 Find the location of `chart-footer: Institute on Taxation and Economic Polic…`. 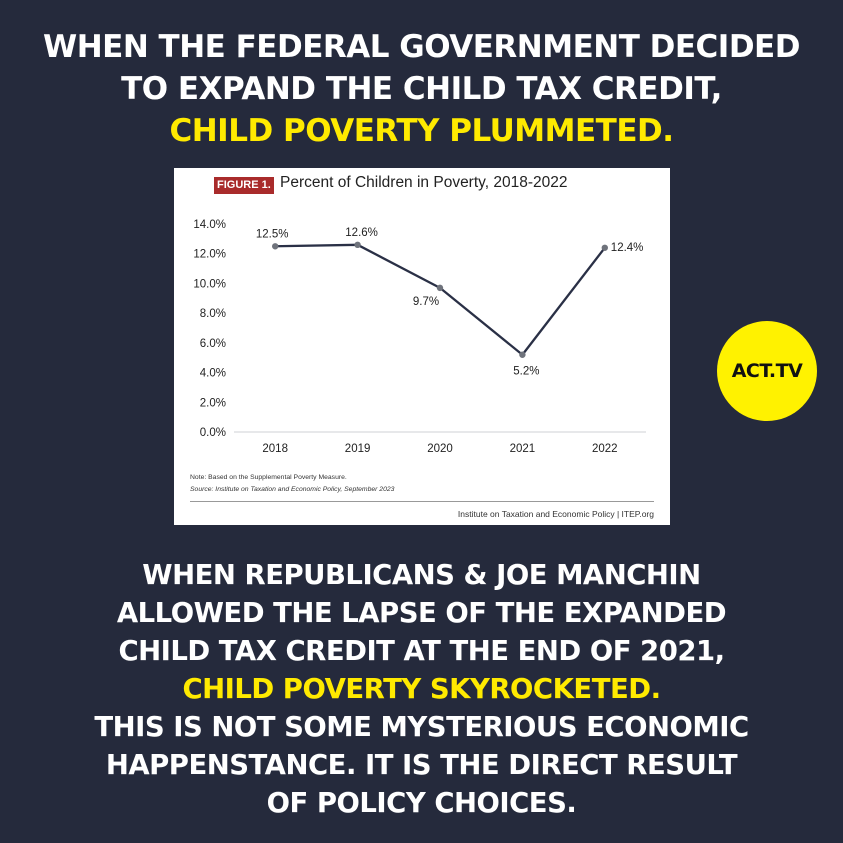

chart-footer: Institute on Taxation and Economic Polic… is located at coordinates (555, 514).